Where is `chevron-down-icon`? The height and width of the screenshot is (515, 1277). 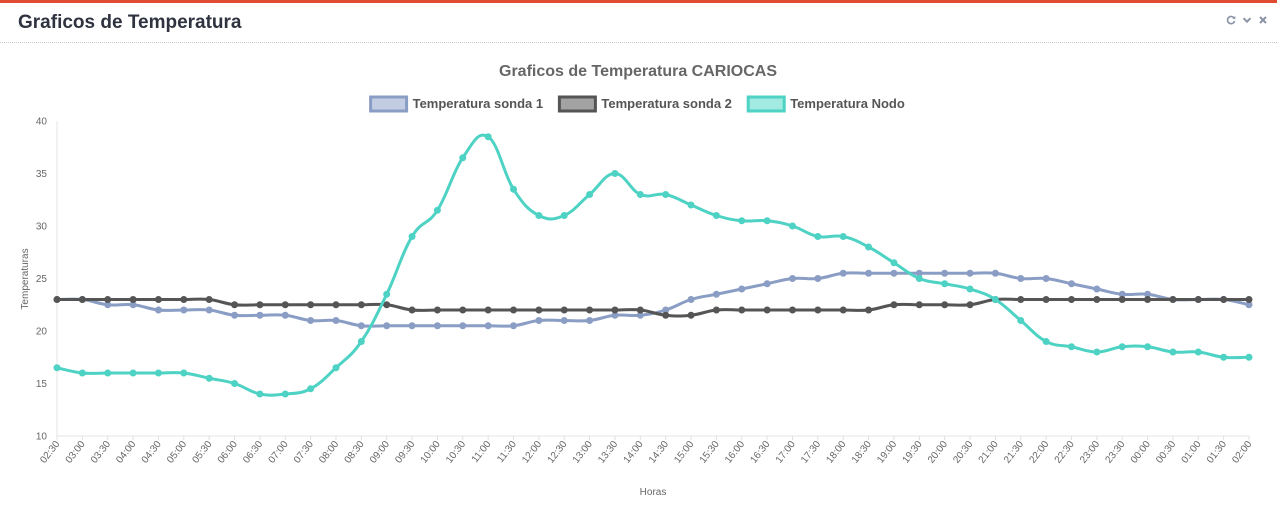 chevron-down-icon is located at coordinates (1247, 20).